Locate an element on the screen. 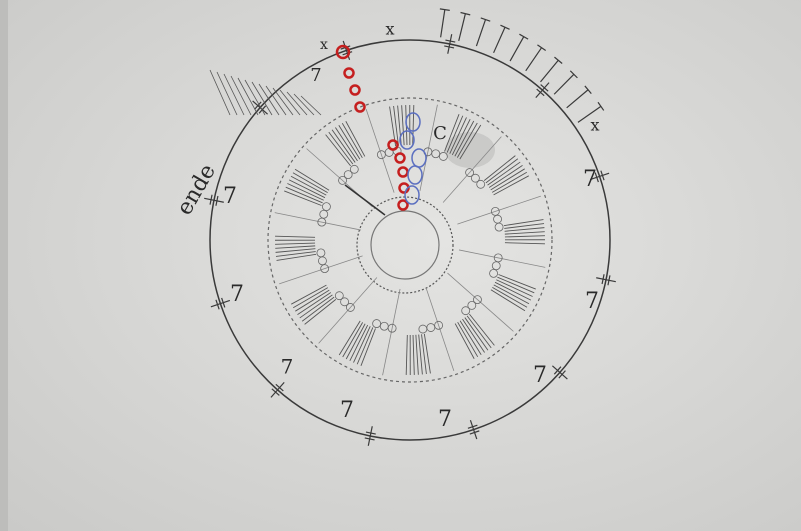 This screenshot has height=531, width=801. start-line is located at coordinates (365, 200).